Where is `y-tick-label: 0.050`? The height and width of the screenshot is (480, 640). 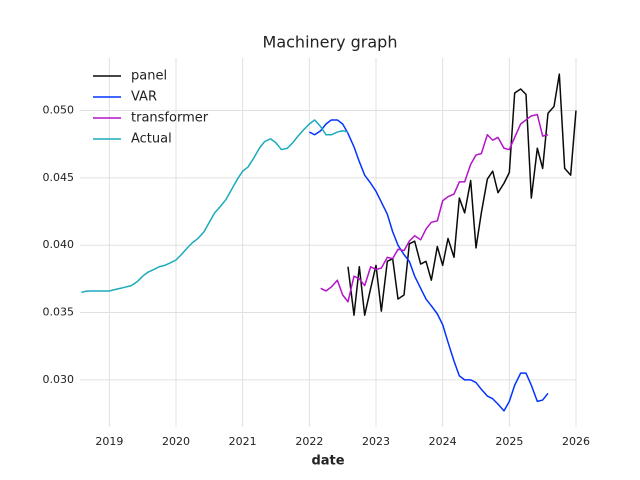
y-tick-label: 0.050 is located at coordinates (59, 110).